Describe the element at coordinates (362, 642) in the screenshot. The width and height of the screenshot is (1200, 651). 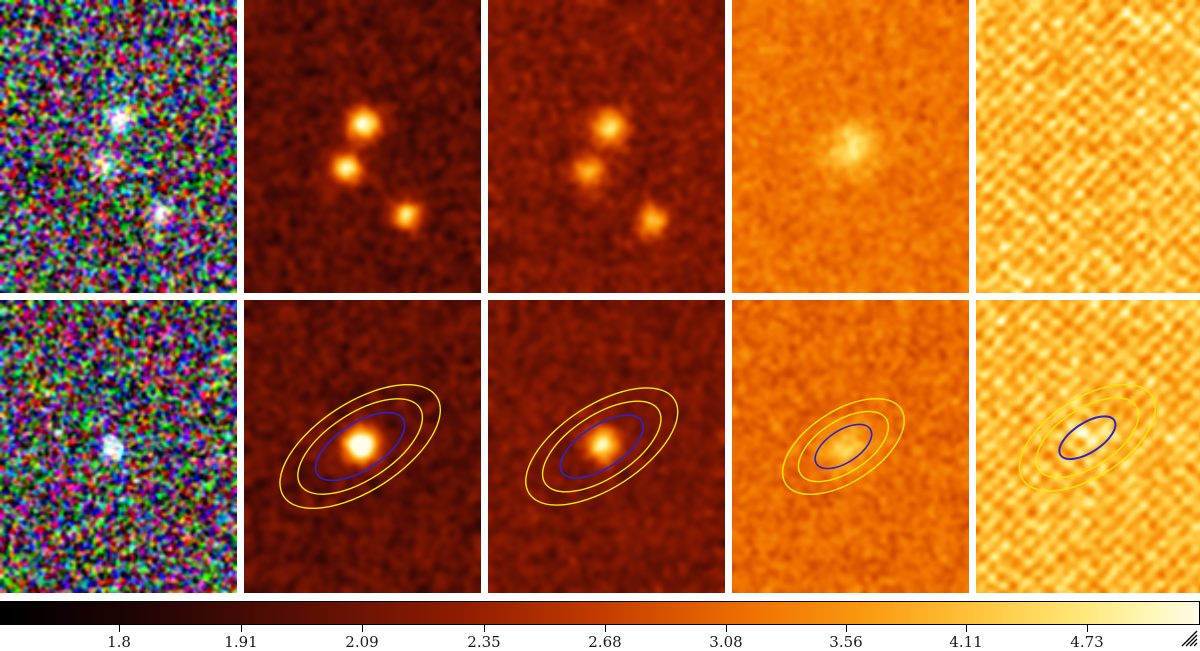
I see `colorbar-tick-label-2: 2.09` at that location.